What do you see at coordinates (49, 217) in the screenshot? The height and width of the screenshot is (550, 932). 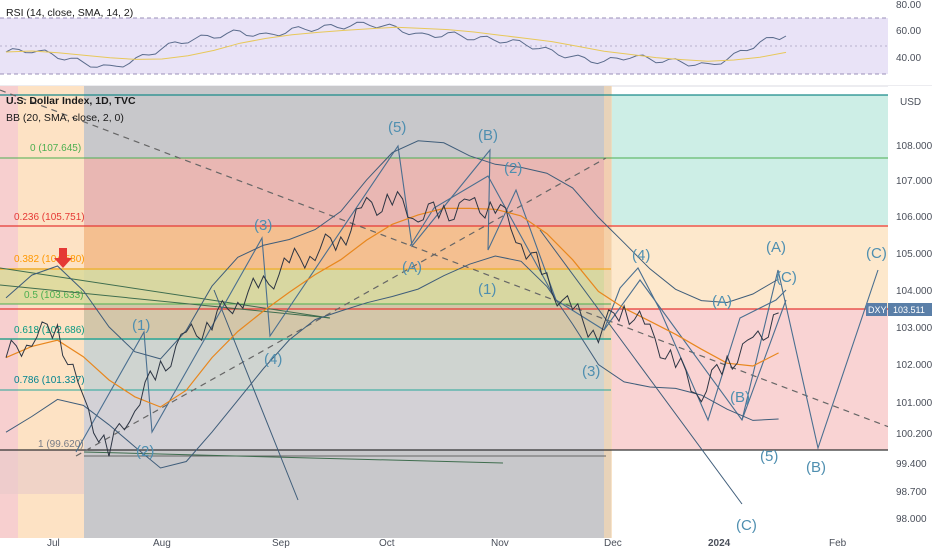 I see `fib-label-0236: 0.236 (105.751)` at bounding box center [49, 217].